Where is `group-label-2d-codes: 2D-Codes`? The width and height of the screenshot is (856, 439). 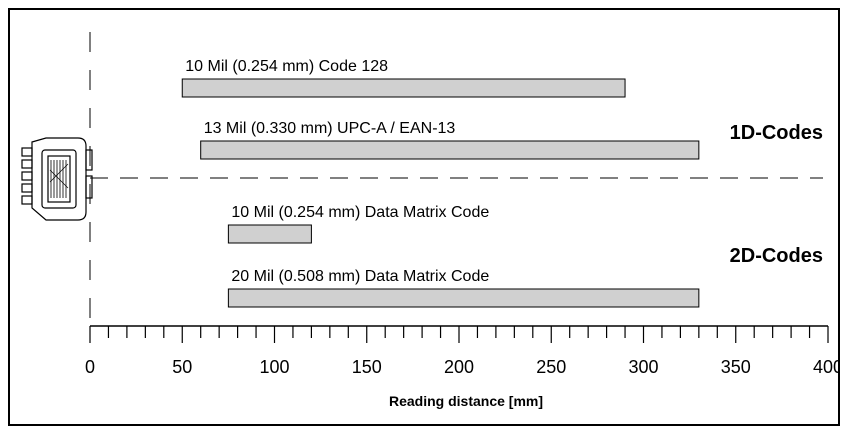 group-label-2d-codes: 2D-Codes is located at coordinates (776, 256).